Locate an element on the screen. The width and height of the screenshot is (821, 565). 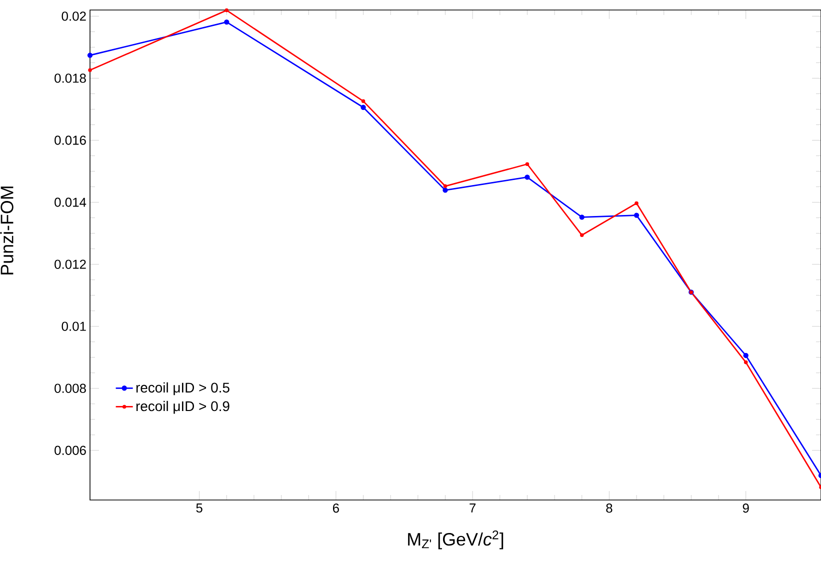
y-tick-label: 0.014 is located at coordinates (70, 202).